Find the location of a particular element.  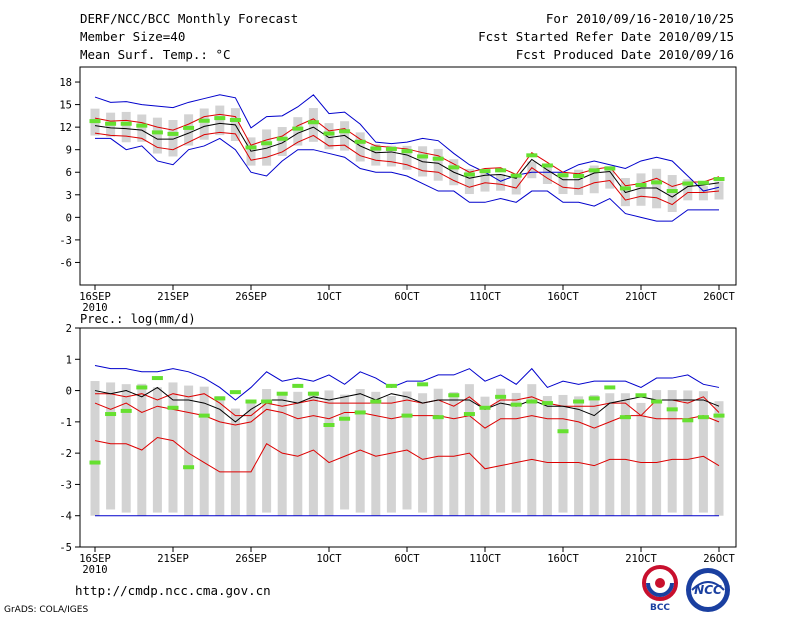

temp-min-line is located at coordinates (407, 179).